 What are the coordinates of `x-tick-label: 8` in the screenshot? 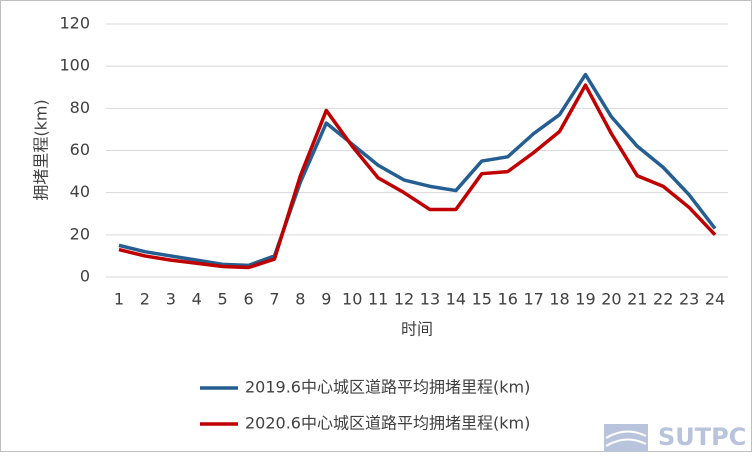 It's located at (300, 299).